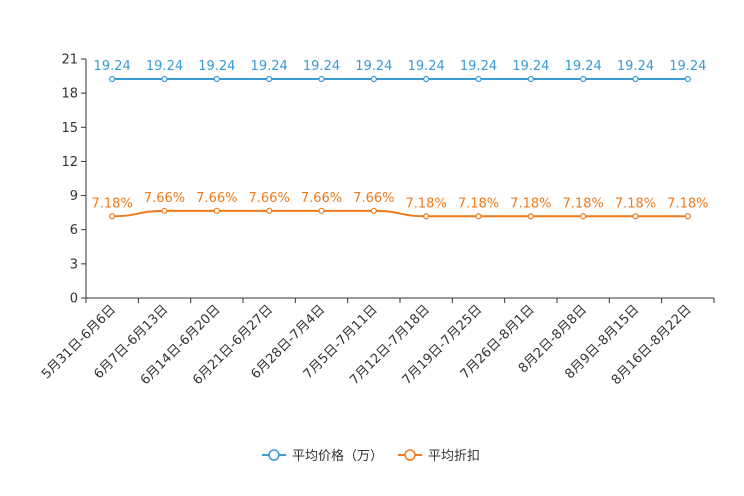 The image size is (744, 496). Describe the element at coordinates (69, 94) in the screenshot. I see `y-tick-label: 18` at that location.